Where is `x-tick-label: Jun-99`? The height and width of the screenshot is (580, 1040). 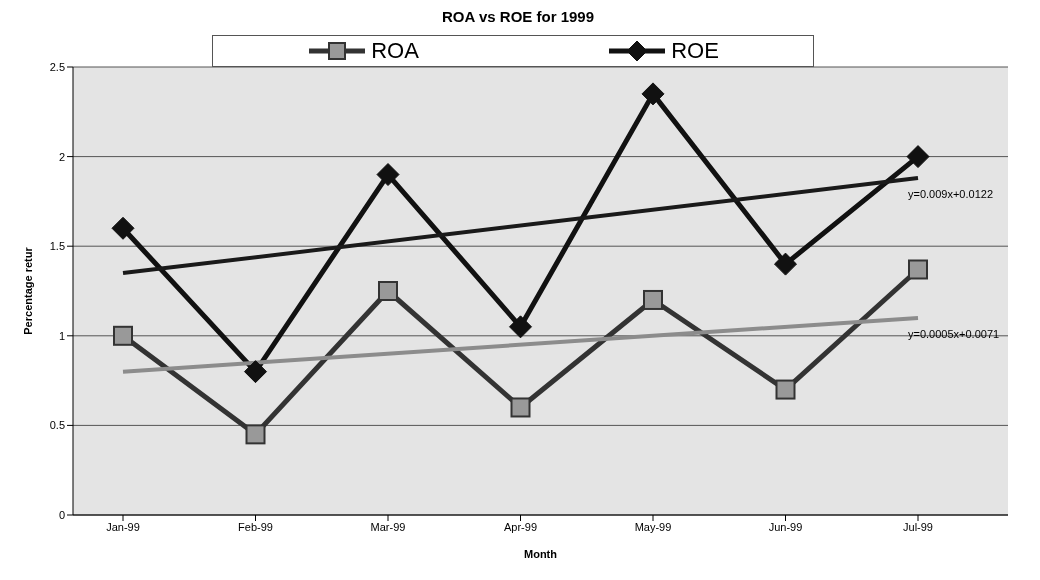 x-tick-label: Jun-99 is located at coordinates (785, 526).